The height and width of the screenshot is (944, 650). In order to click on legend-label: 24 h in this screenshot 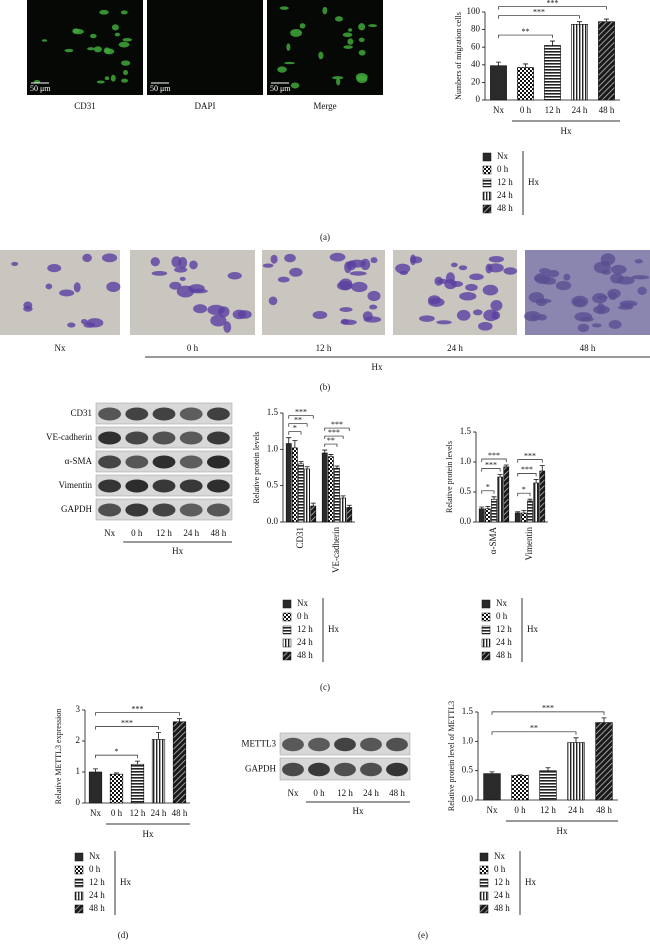, I will do `click(97, 895)`.